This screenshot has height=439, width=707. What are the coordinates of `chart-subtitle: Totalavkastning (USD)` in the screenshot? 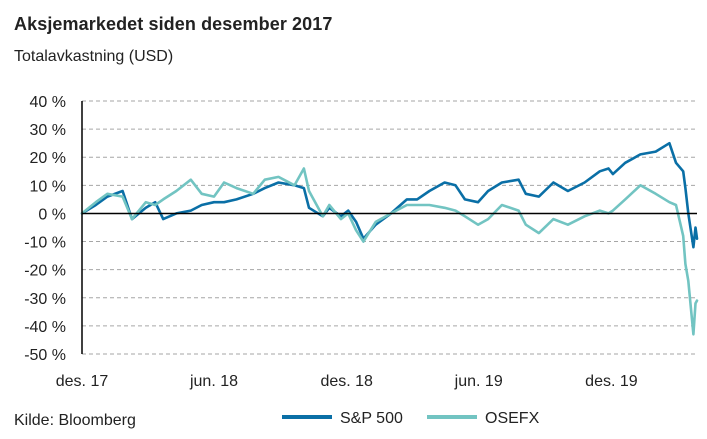 It's located at (94, 56).